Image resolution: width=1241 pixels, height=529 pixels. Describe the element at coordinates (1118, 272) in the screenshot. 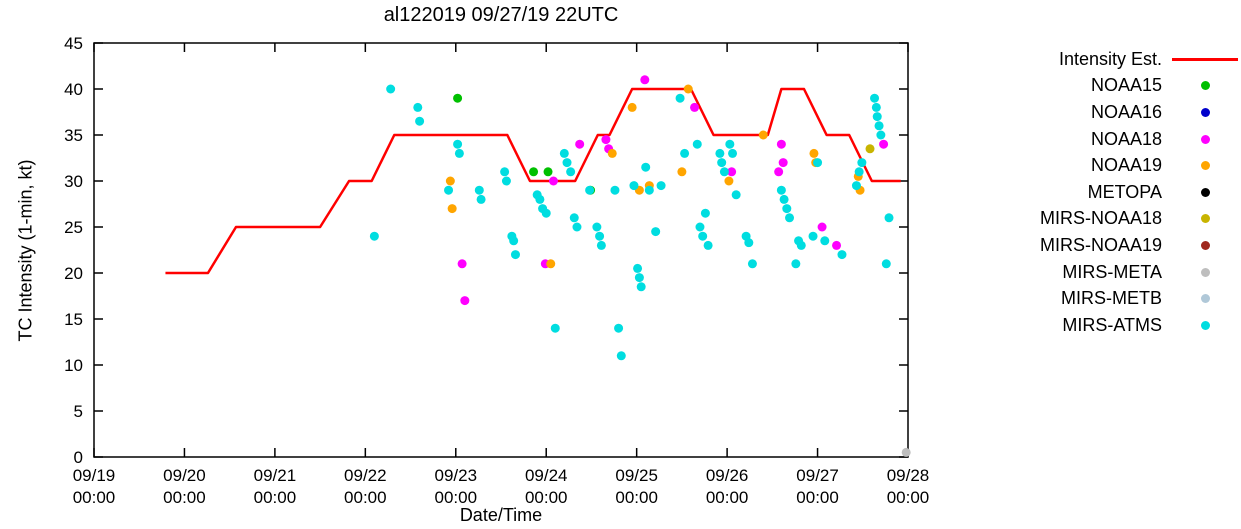

I see `legend-item-mirs-meta: MIRS-META` at that location.